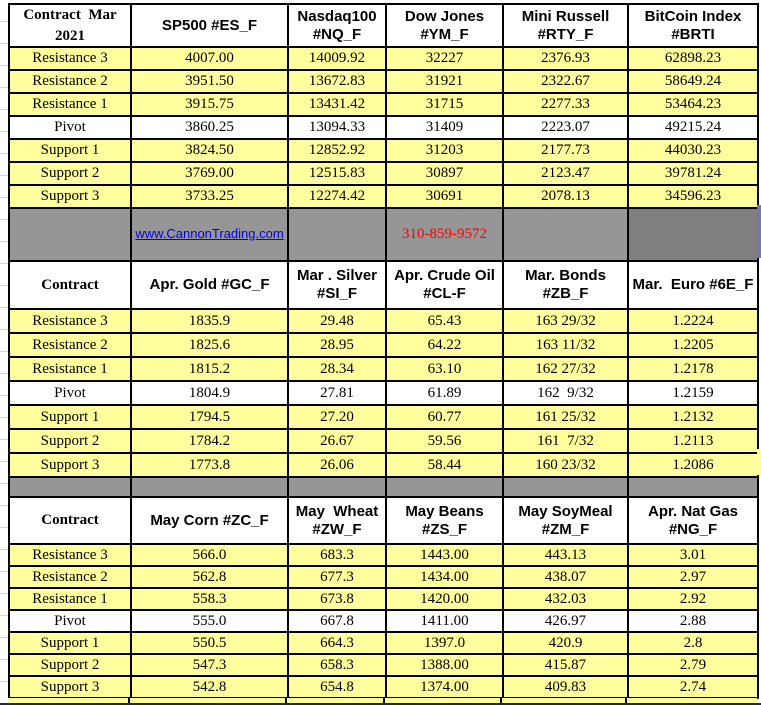  What do you see at coordinates (565, 25) in the screenshot?
I see `column-header-cell: Mini Russell #RTY_F` at bounding box center [565, 25].